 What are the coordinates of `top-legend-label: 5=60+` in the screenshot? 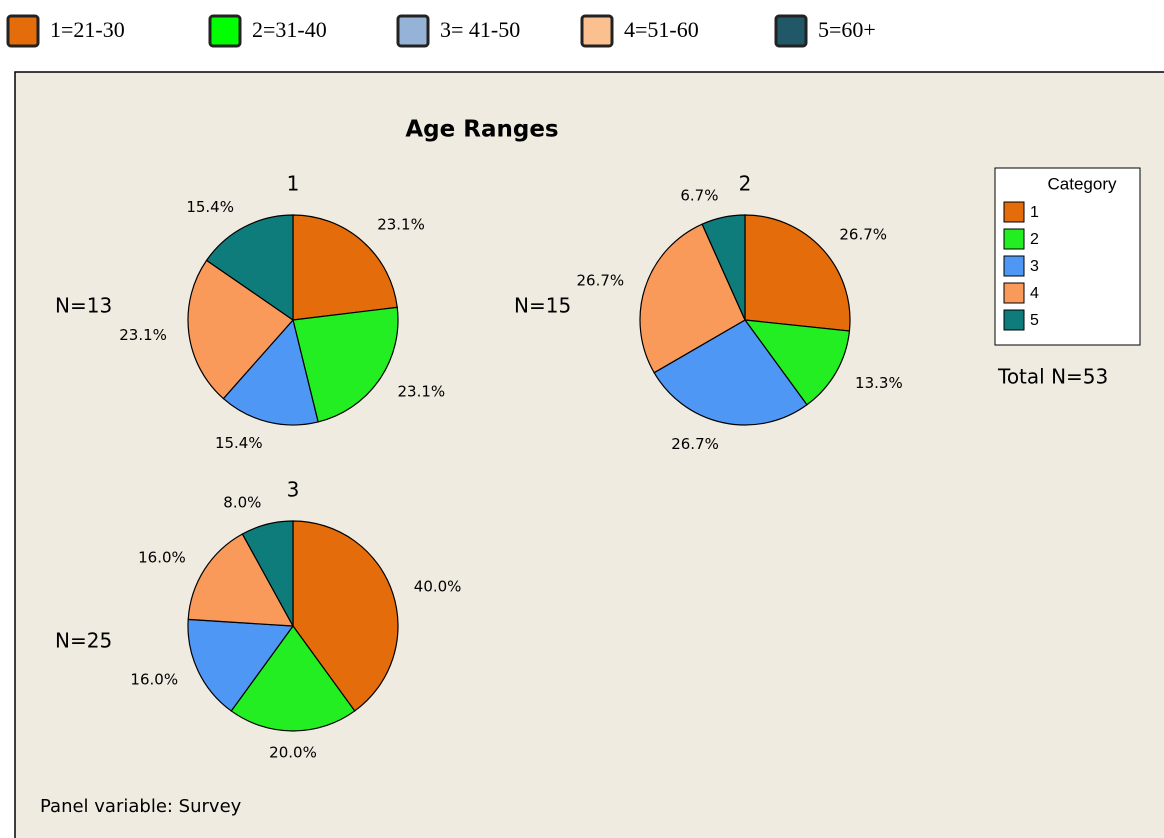 It's located at (847, 29).